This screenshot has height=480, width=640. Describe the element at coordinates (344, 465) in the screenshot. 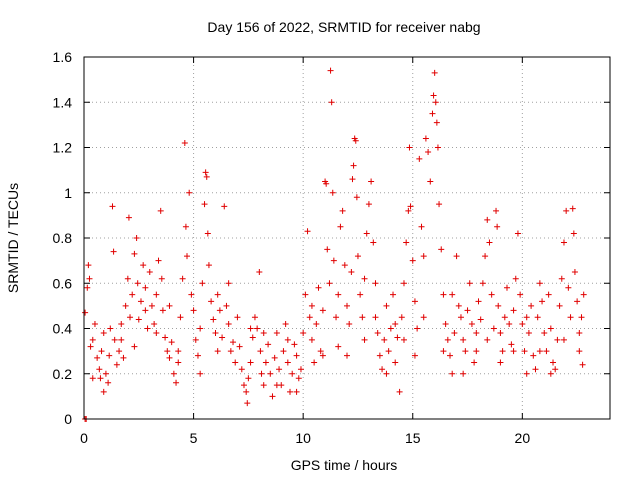

I see `x-axis-label: GPS time / hours` at that location.